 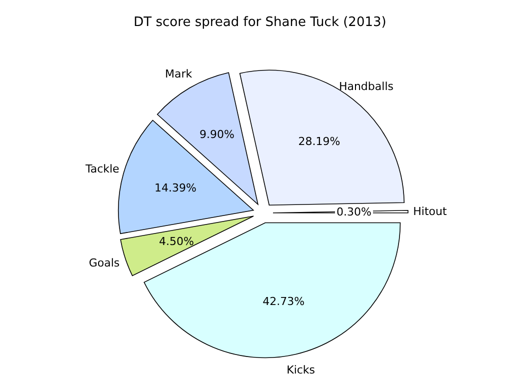 What do you see at coordinates (102, 169) in the screenshot?
I see `slice-label: Tackle` at bounding box center [102, 169].